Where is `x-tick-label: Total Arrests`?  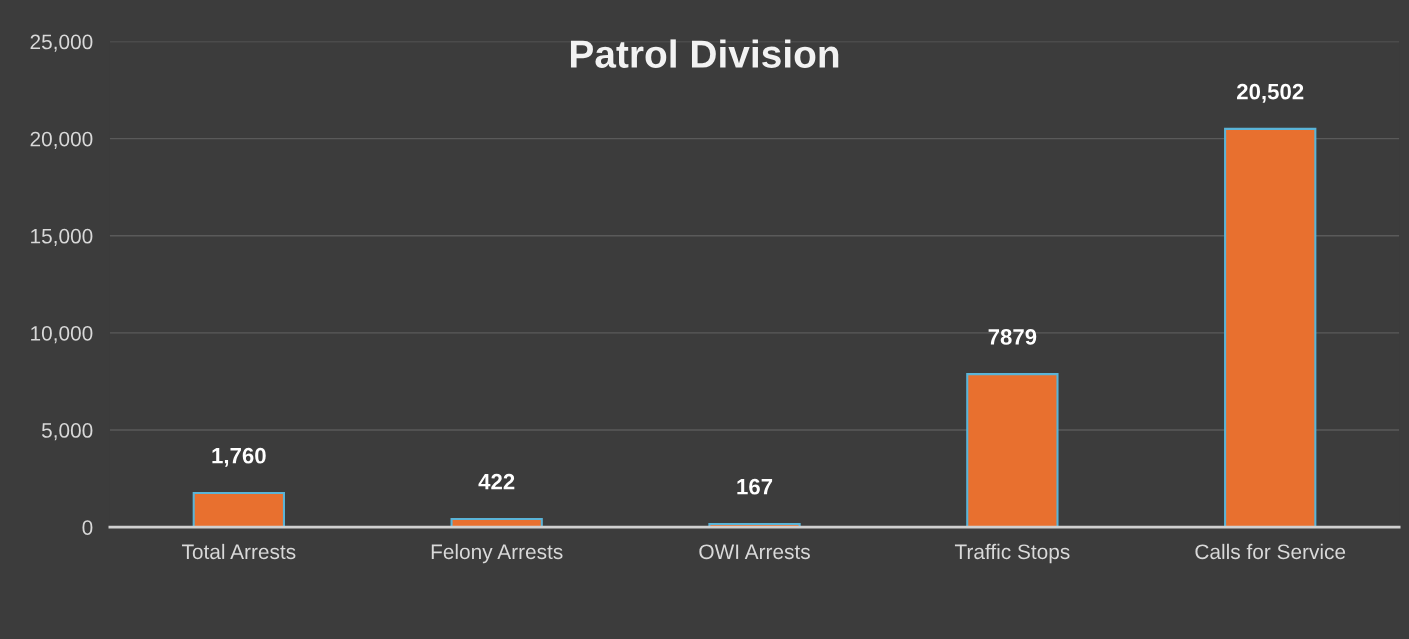
x-tick-label: Total Arrests is located at coordinates (238, 551).